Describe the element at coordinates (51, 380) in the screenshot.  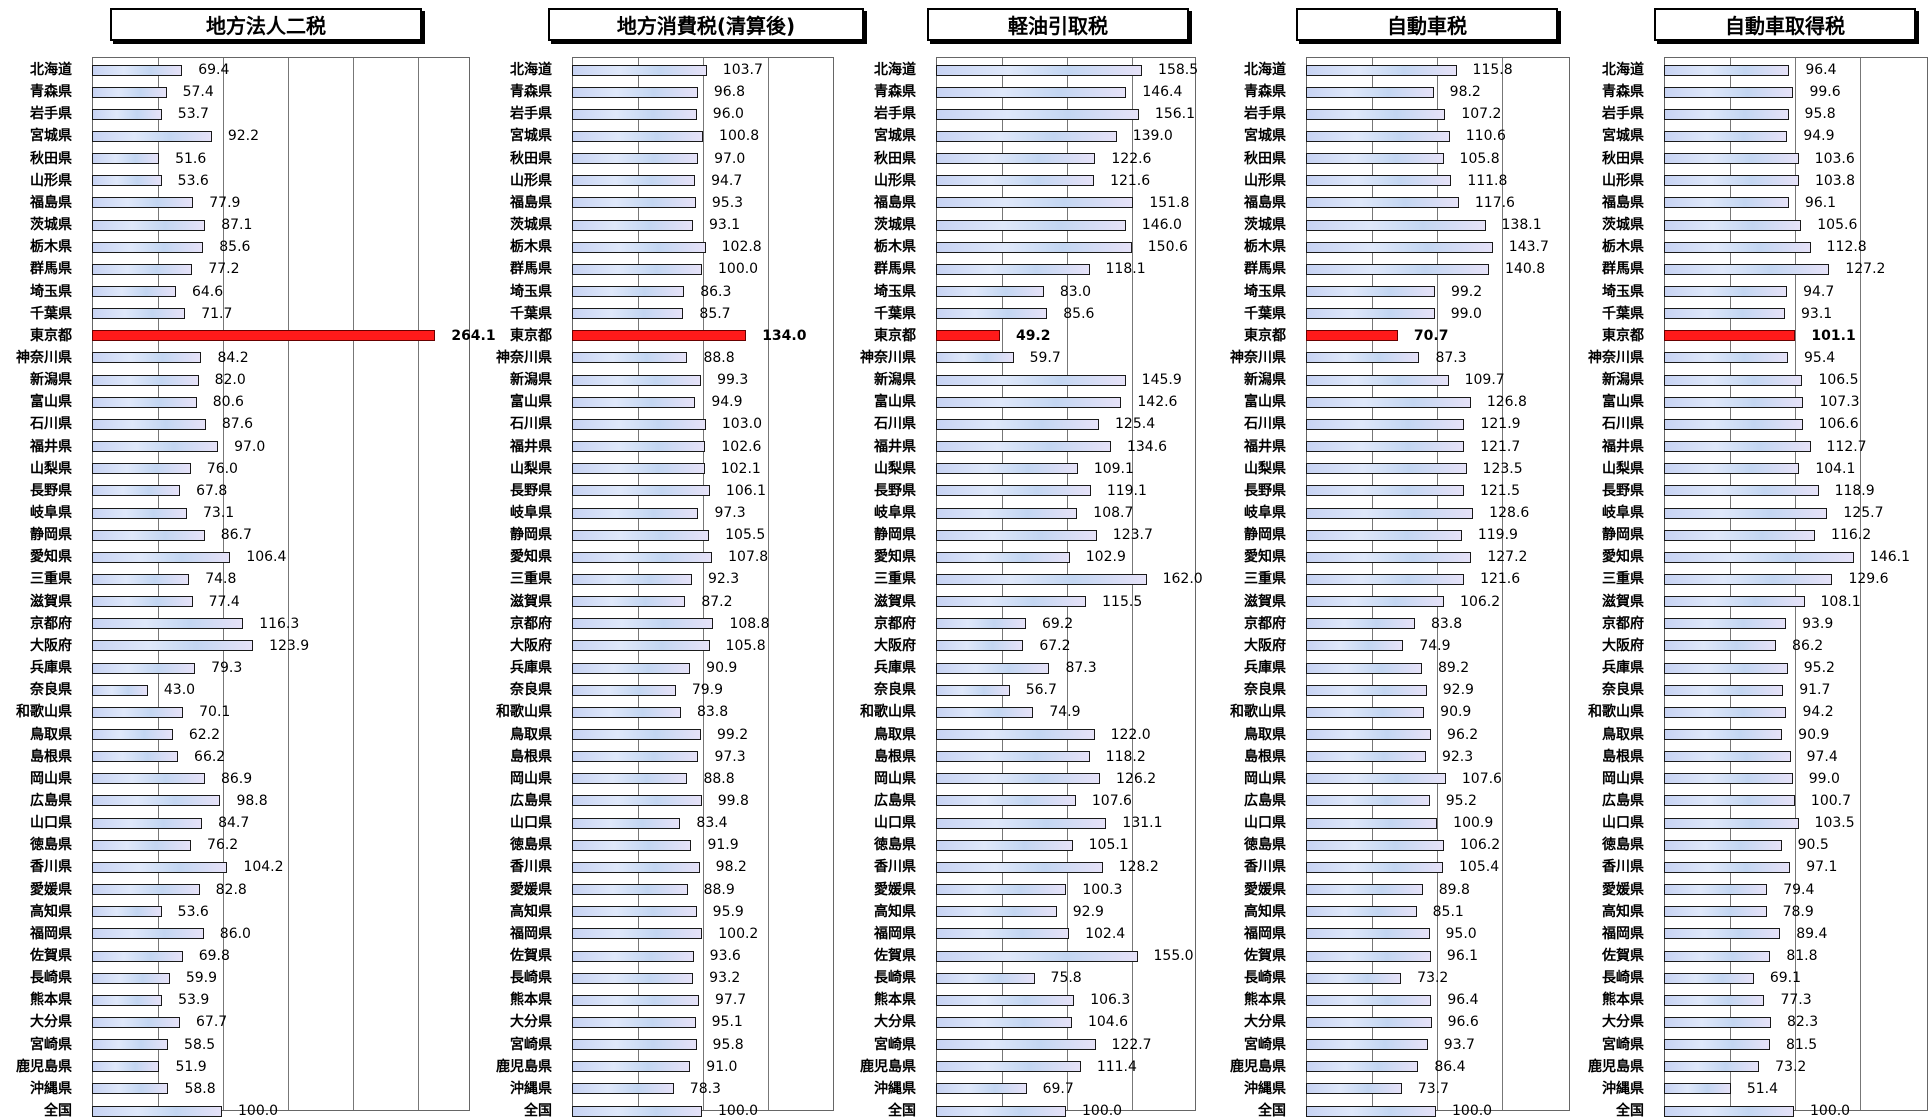
I see `category-label: 新潟県` at that location.